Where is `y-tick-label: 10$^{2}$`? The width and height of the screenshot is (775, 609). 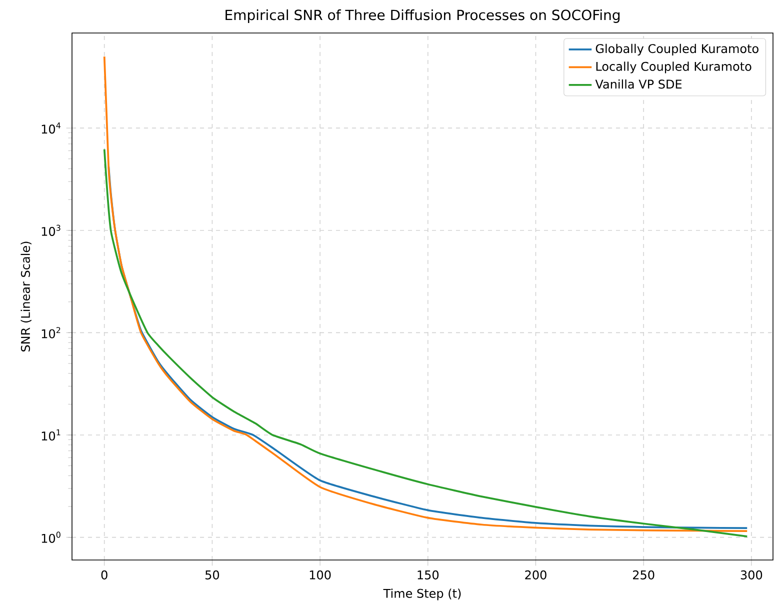
y-tick-label: 10$^{2}$ is located at coordinates (51, 332).